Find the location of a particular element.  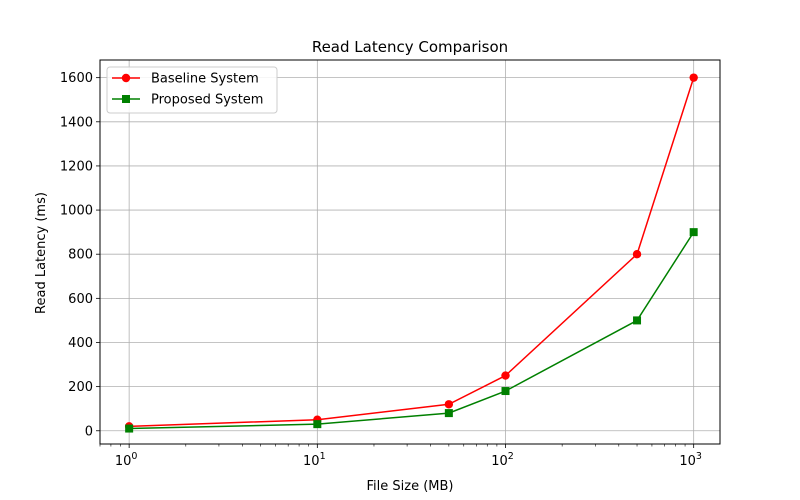

legend-label: Baseline System is located at coordinates (205, 79).